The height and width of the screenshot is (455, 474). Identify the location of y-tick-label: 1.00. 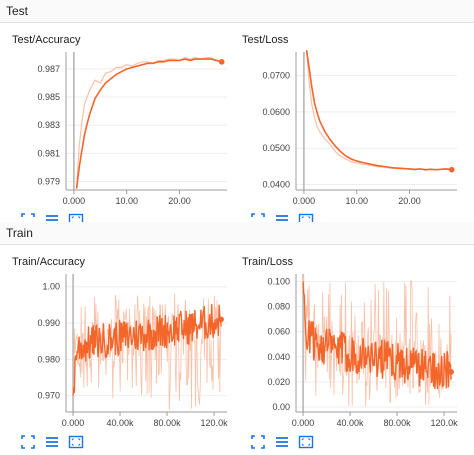
(51, 287).